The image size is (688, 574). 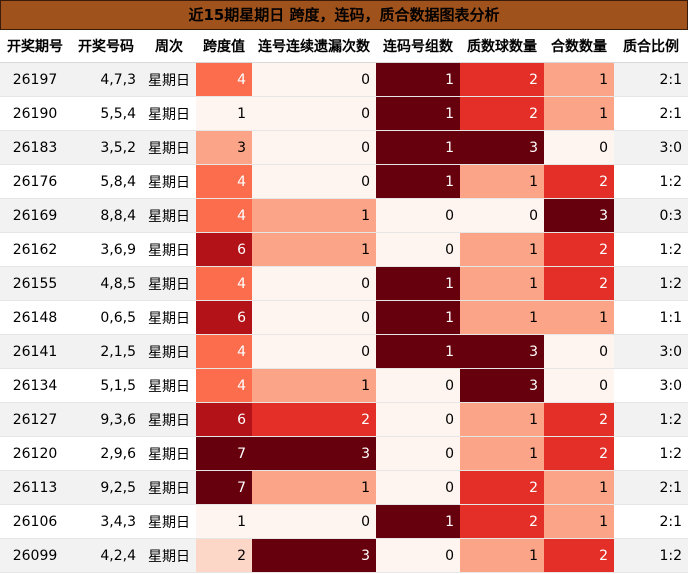 I want to click on cell-ratio: 1:1, so click(x=651, y=317).